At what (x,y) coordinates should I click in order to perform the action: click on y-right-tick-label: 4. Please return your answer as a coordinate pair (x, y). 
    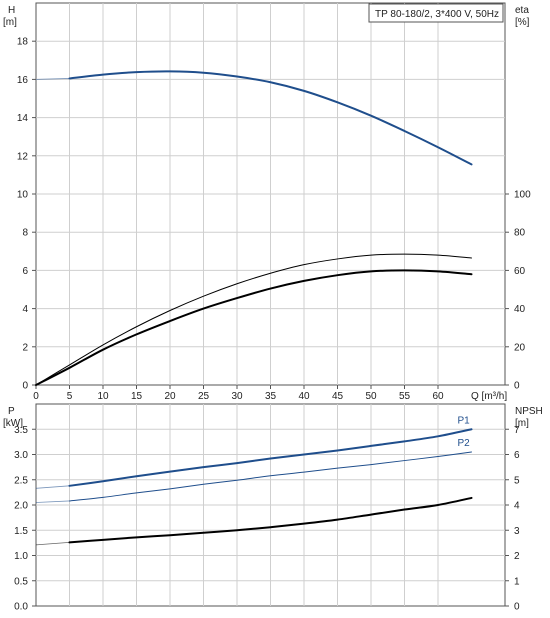
    Looking at the image, I should click on (517, 506).